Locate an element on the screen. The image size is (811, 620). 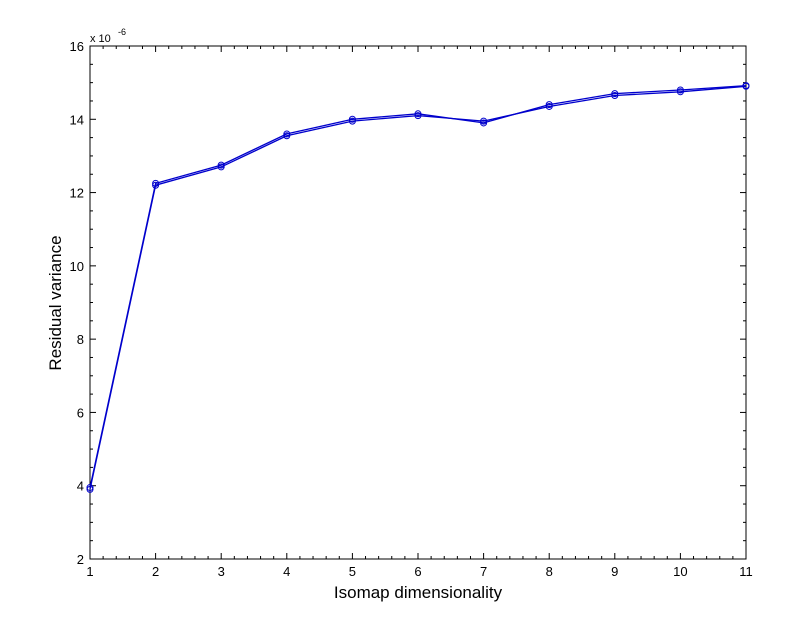
x-tick-label: 10 is located at coordinates (680, 571).